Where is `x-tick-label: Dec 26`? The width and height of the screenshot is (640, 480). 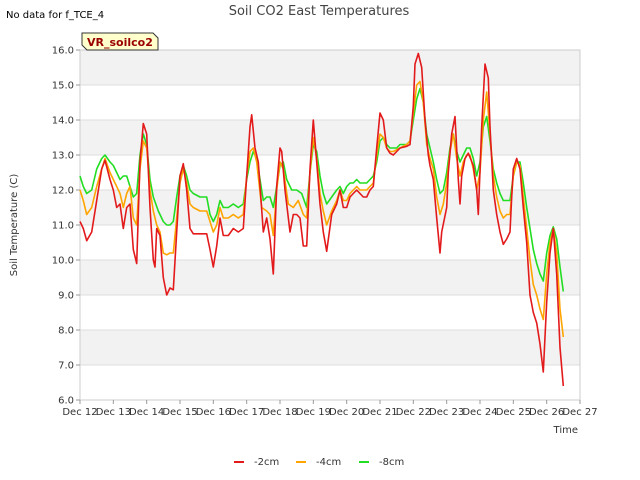
x-tick-label: Dec 26 is located at coordinates (546, 412).